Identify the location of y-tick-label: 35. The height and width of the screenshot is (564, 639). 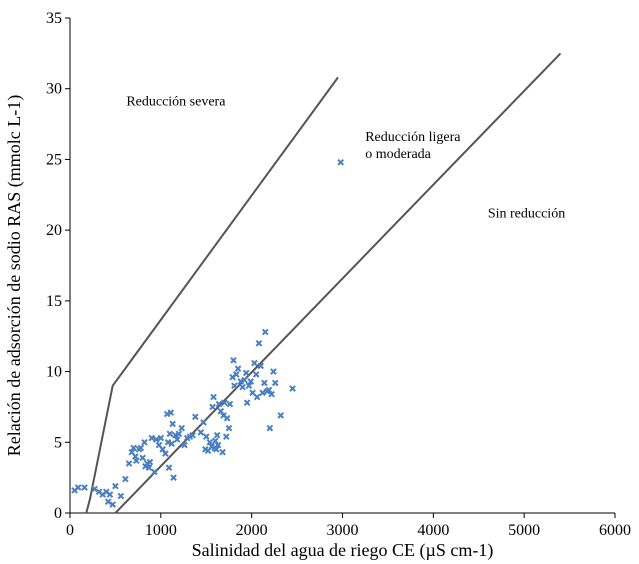
(54, 18).